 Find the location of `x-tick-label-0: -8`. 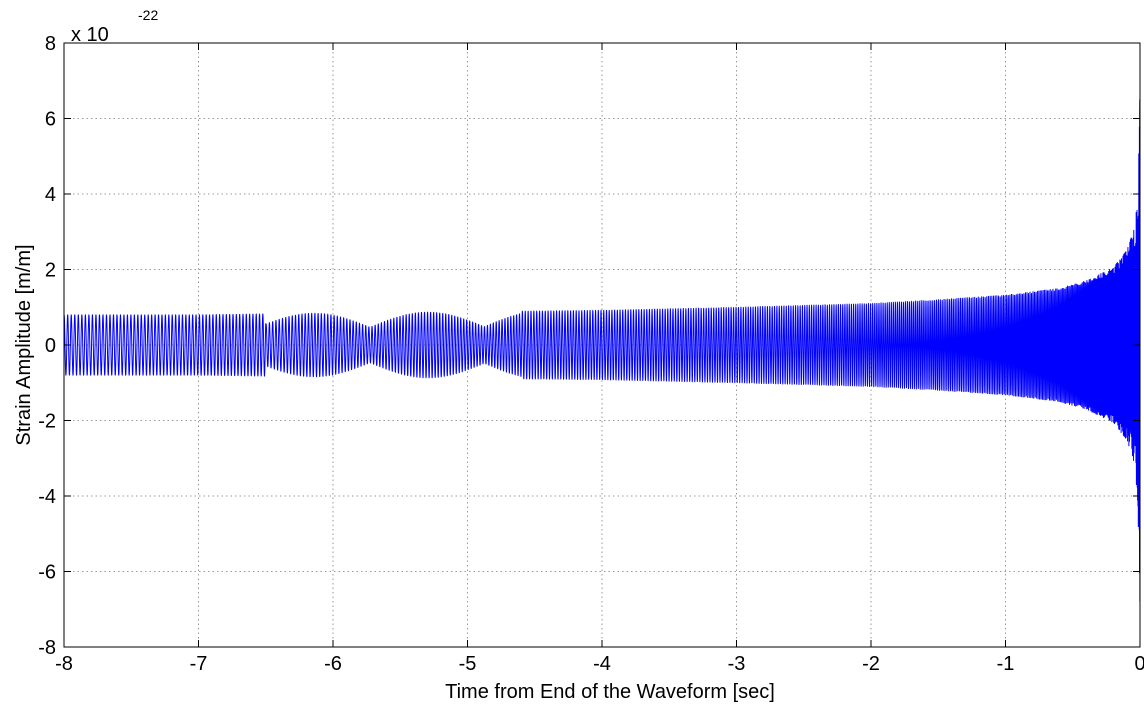

x-tick-label-0: -8 is located at coordinates (64, 664).